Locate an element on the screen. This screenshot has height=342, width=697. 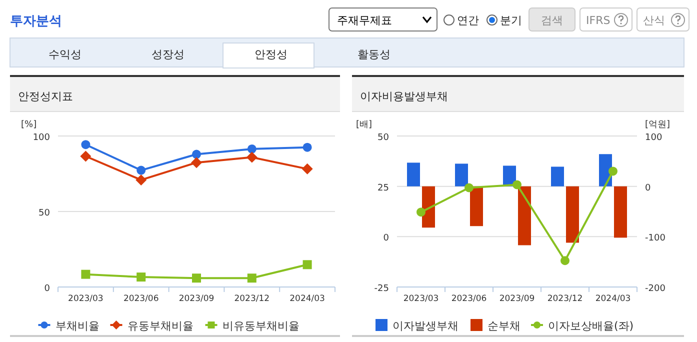
y2-axis-title: [억원] is located at coordinates (657, 125).